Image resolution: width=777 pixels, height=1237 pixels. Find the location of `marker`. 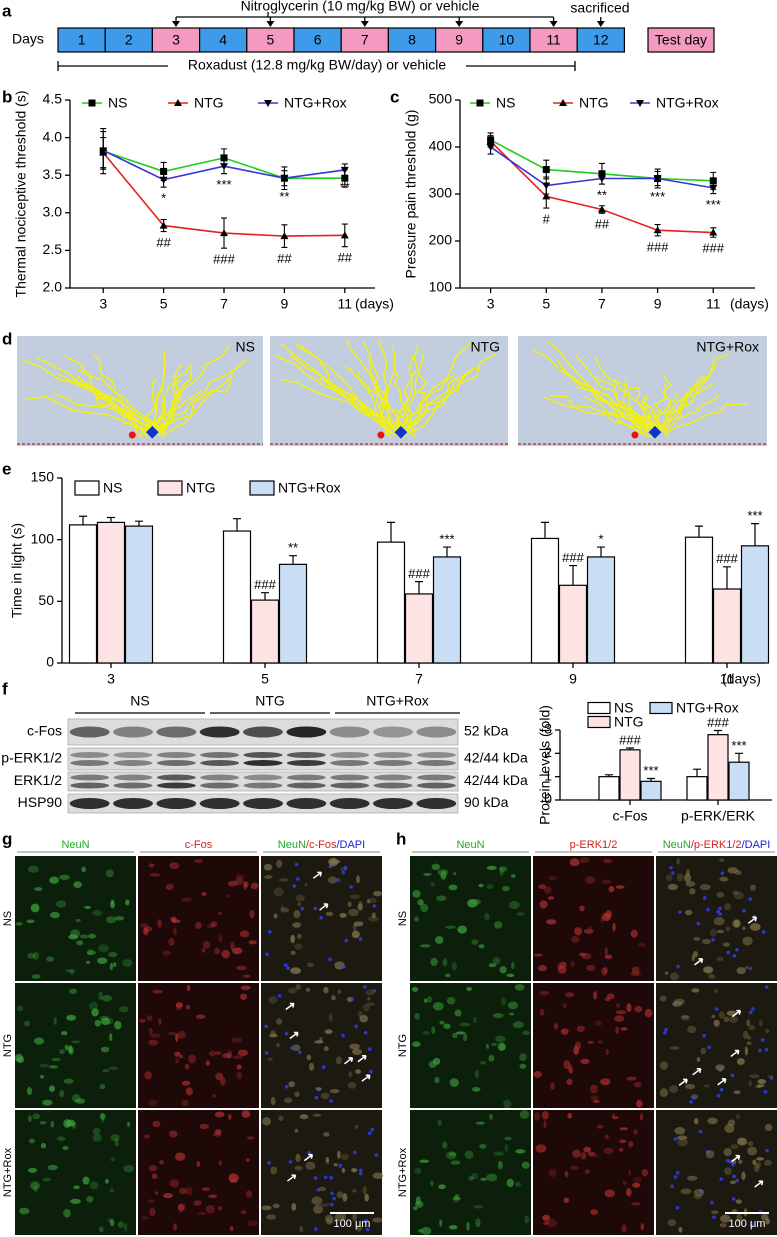

marker is located at coordinates (284, 179).